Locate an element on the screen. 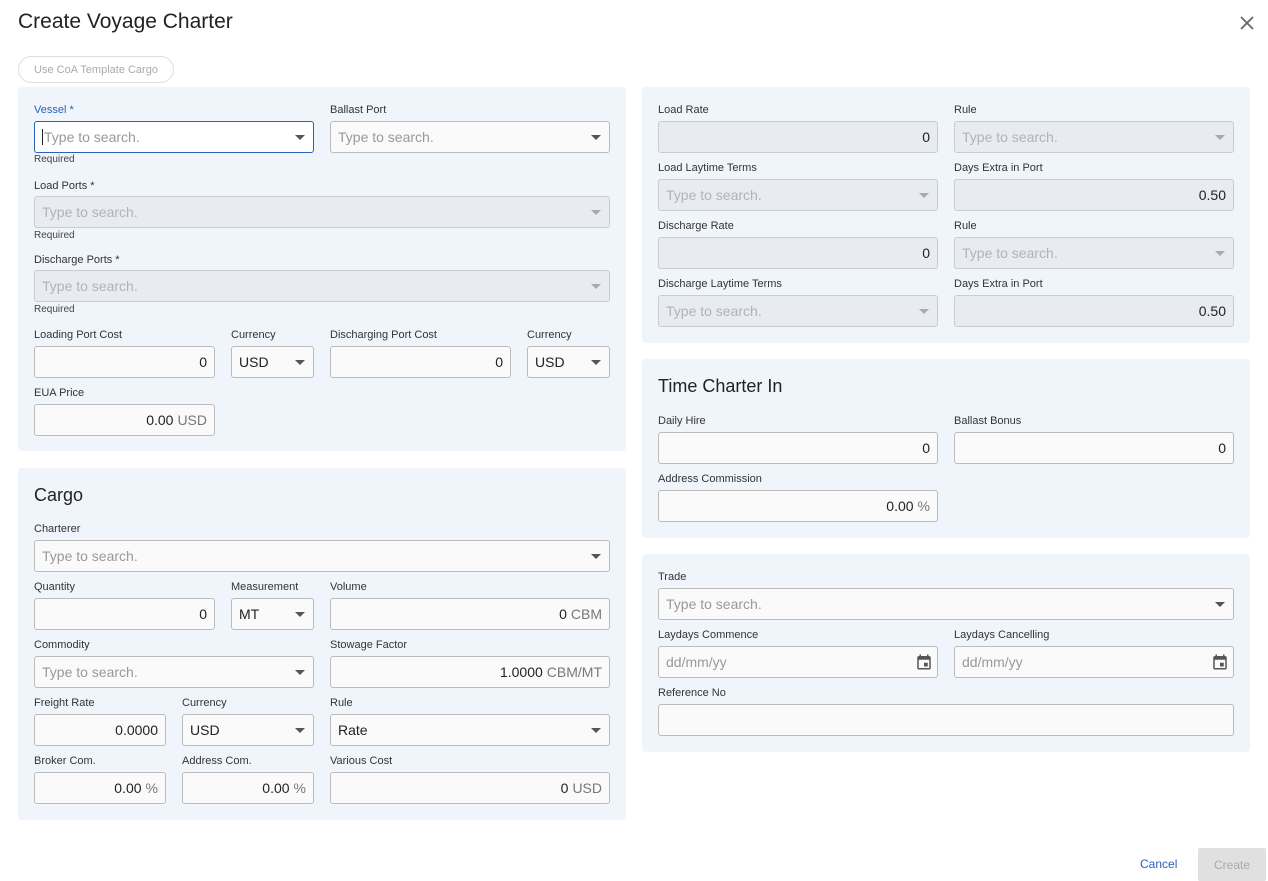  charterer-field: Charterer Type to search. is located at coordinates (322, 548).